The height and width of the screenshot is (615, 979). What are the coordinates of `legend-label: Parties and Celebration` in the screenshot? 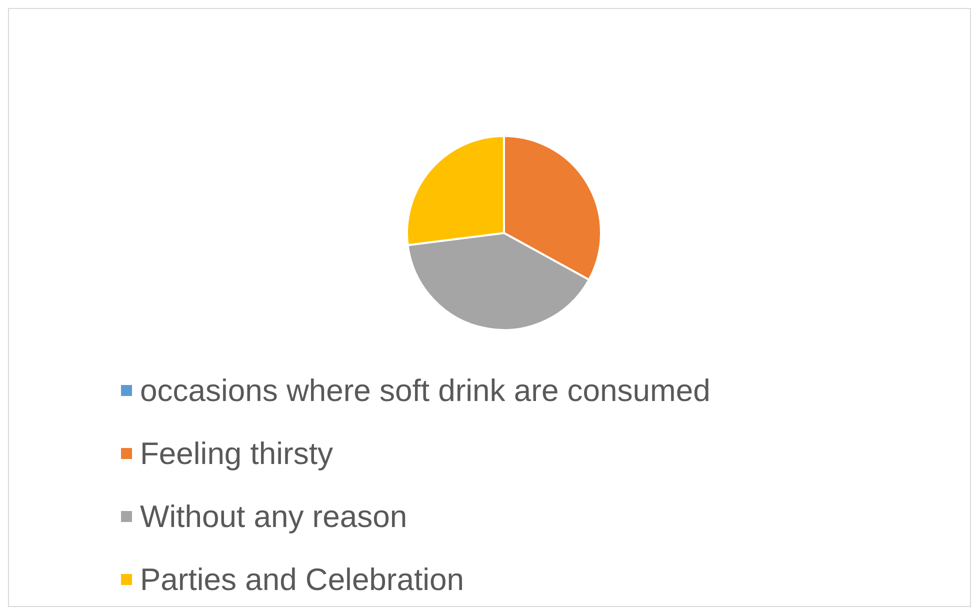 It's located at (302, 580).